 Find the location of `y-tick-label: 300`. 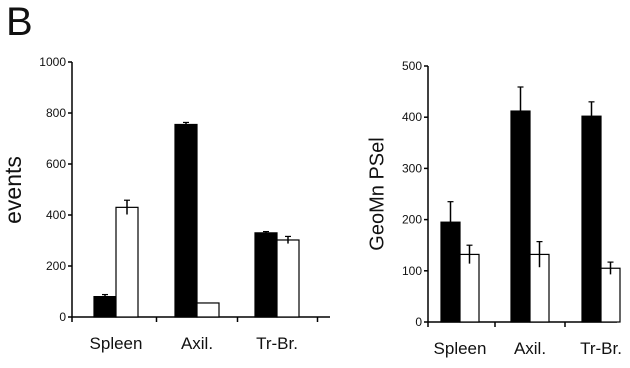

y-tick-label: 300 is located at coordinates (412, 168).